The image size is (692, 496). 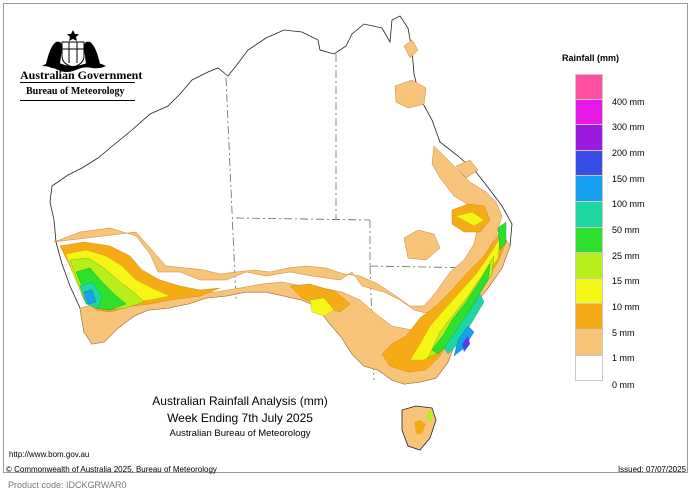 What do you see at coordinates (240, 418) in the screenshot?
I see `map-subtitle: Week Ending 7th July 2025` at bounding box center [240, 418].